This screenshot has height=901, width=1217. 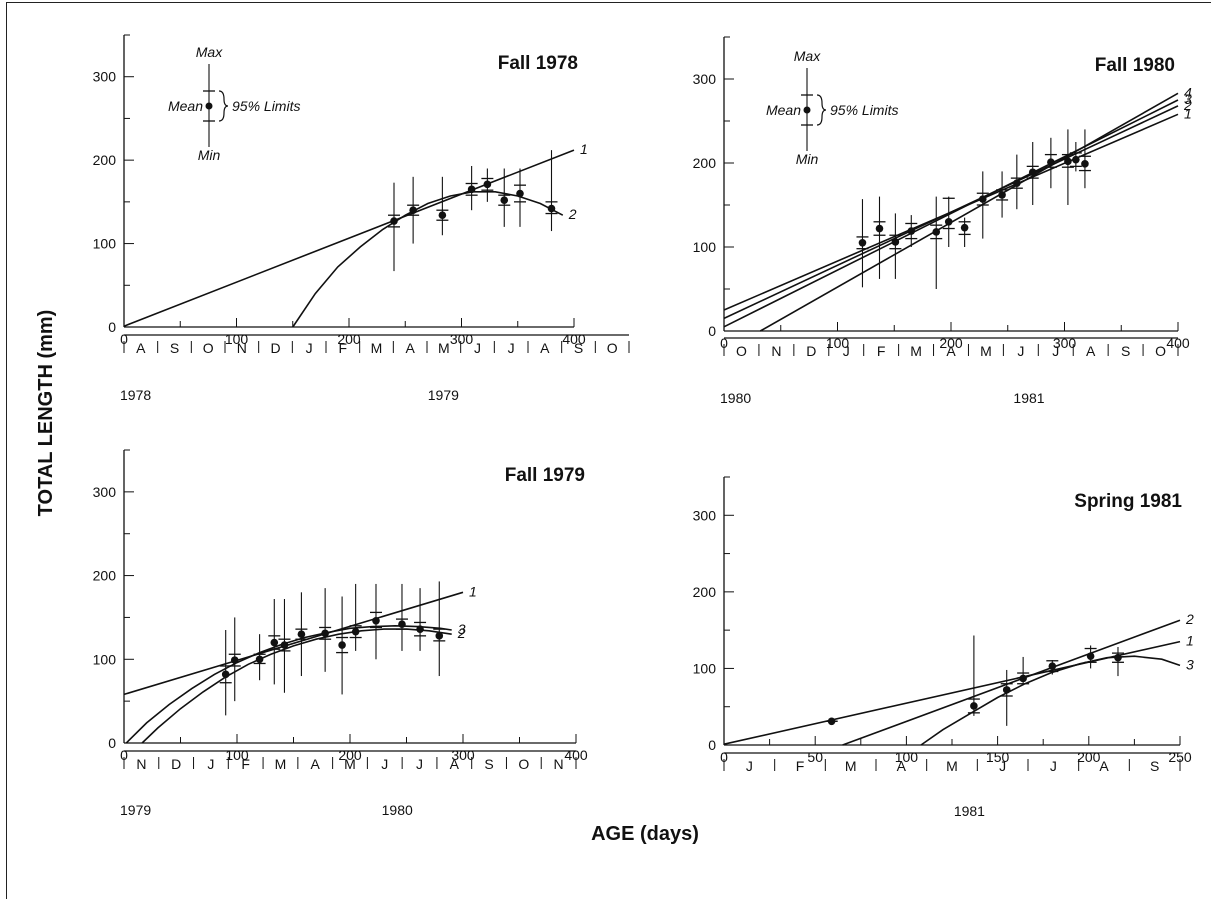 I want to click on month-label: A, so click(x=545, y=348).